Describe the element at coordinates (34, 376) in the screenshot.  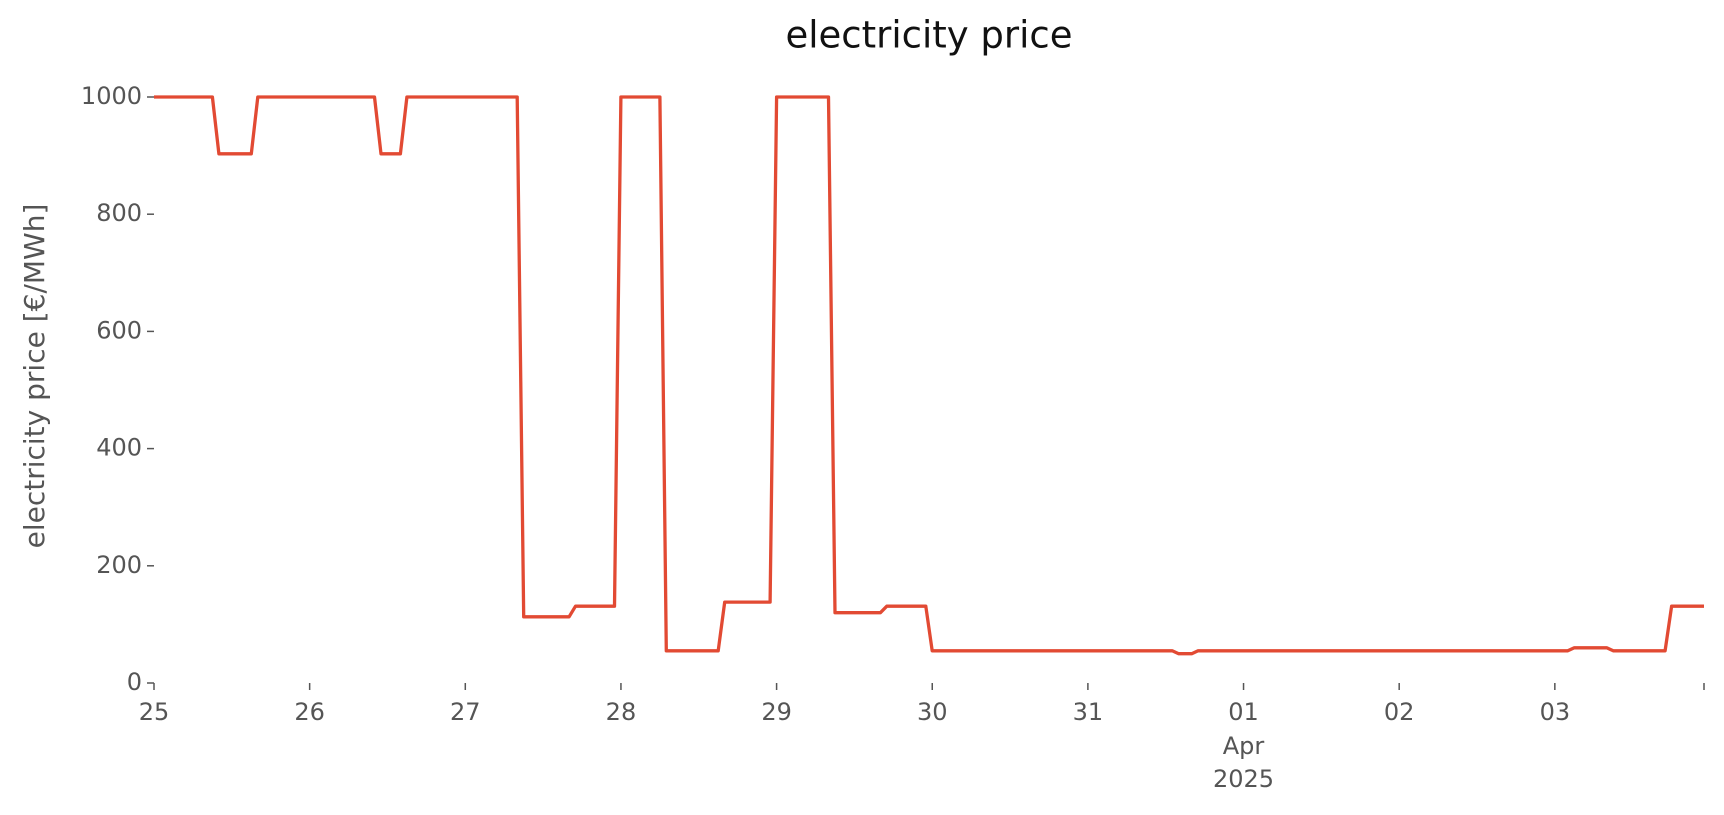
I see `y-axis-label: electricity price [€/MWh]` at that location.